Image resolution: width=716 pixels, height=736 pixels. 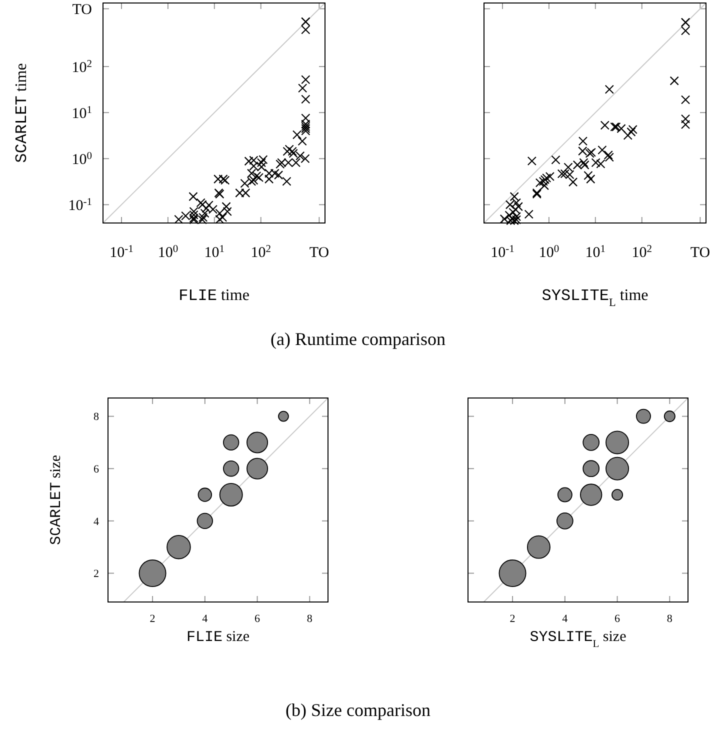 What do you see at coordinates (578, 639) in the screenshot?
I see `x-axis-title: SYSLITE$_{L}$ size` at bounding box center [578, 639].